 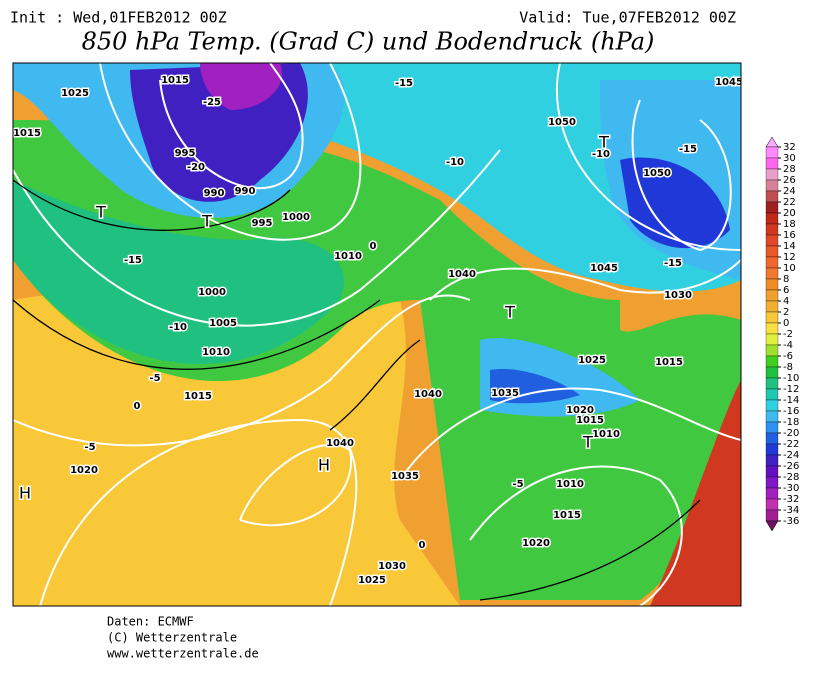 I want to click on init-time: Init : Wed,01FEB2012 00Z, so click(x=118, y=18).